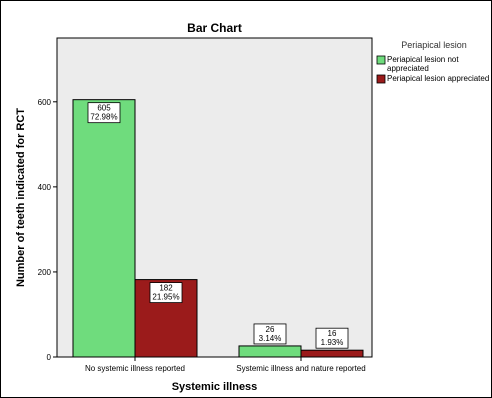 This screenshot has height=398, width=492. I want to click on y-axis-title: Number of teeth indicated for RCT, so click(21, 197).